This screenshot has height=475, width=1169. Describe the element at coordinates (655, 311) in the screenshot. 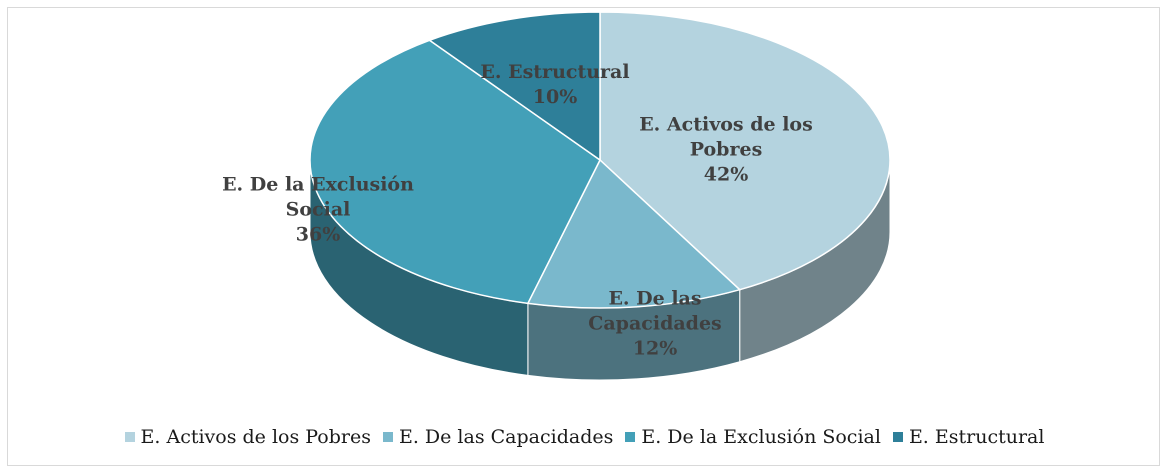

I see `data-label-name: E. De las Capacidades` at that location.